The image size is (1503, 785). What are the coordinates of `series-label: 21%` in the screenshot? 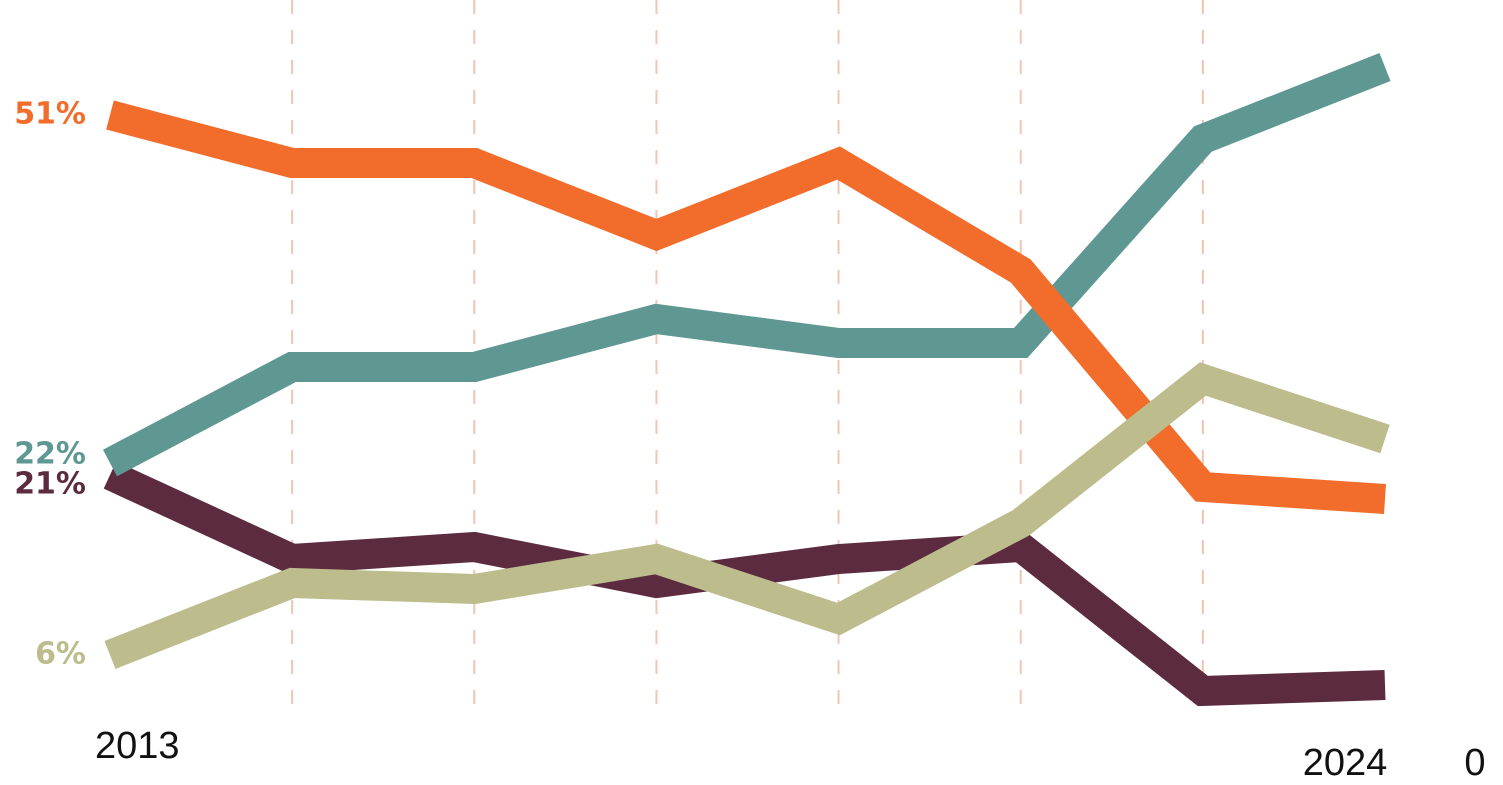 It's located at (50, 484).